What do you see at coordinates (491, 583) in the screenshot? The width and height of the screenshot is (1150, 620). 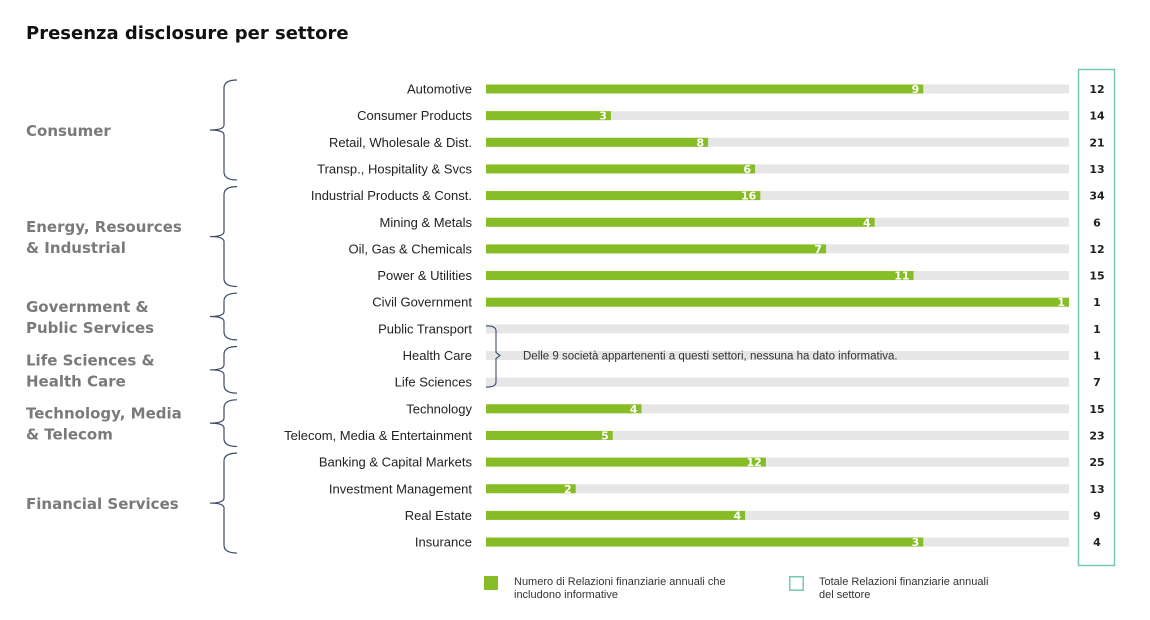 I see `legend-swatch-includes` at bounding box center [491, 583].